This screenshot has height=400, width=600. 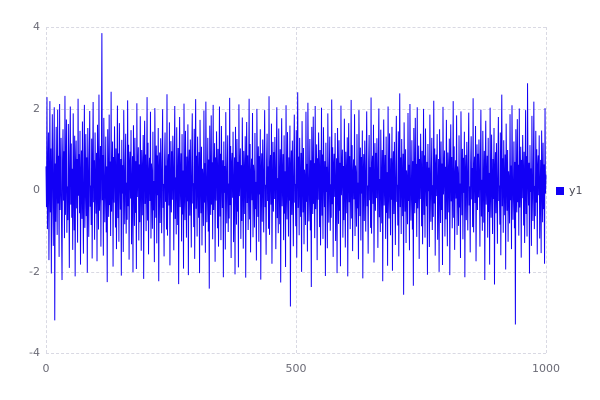 I want to click on x-tick-label-500: 500, so click(x=296, y=368).